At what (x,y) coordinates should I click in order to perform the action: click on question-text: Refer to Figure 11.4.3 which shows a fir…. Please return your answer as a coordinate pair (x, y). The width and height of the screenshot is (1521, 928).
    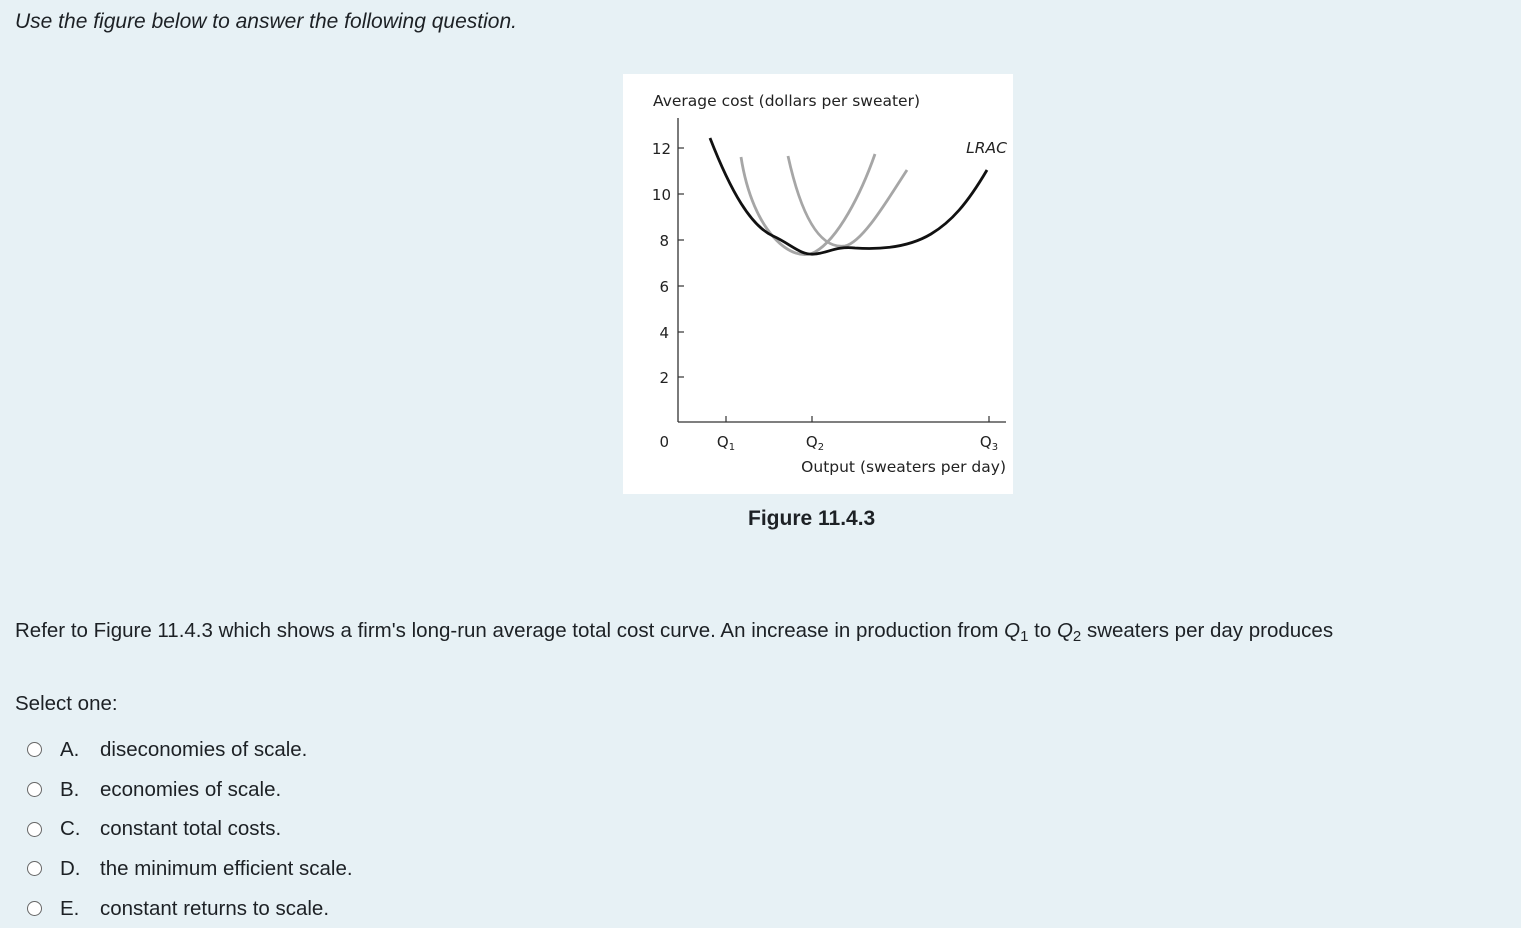
    Looking at the image, I should click on (674, 632).